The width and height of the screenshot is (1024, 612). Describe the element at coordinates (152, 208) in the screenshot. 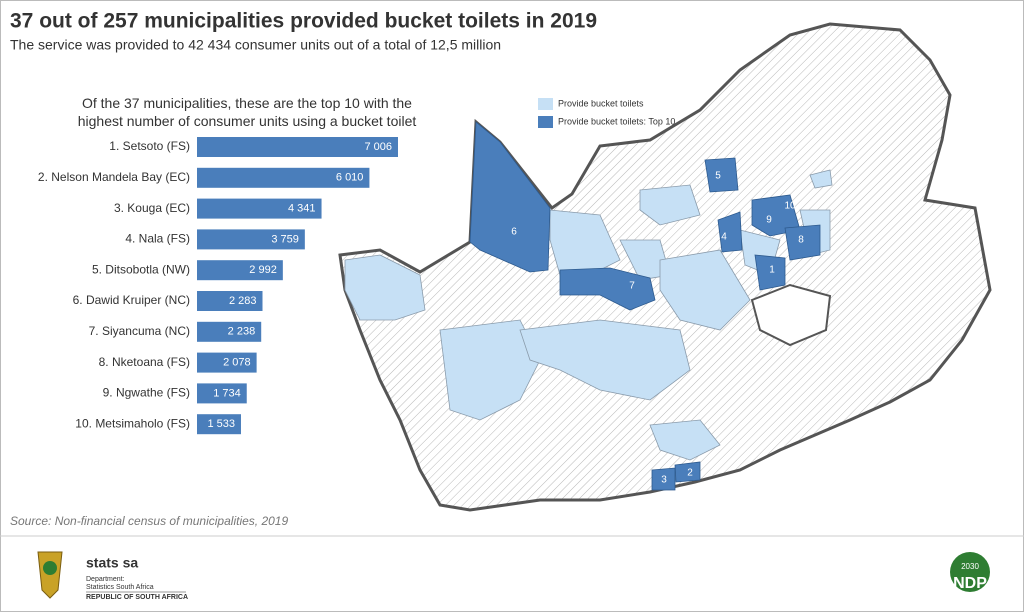

I see `category-label: 3. Kouga (EC)` at that location.